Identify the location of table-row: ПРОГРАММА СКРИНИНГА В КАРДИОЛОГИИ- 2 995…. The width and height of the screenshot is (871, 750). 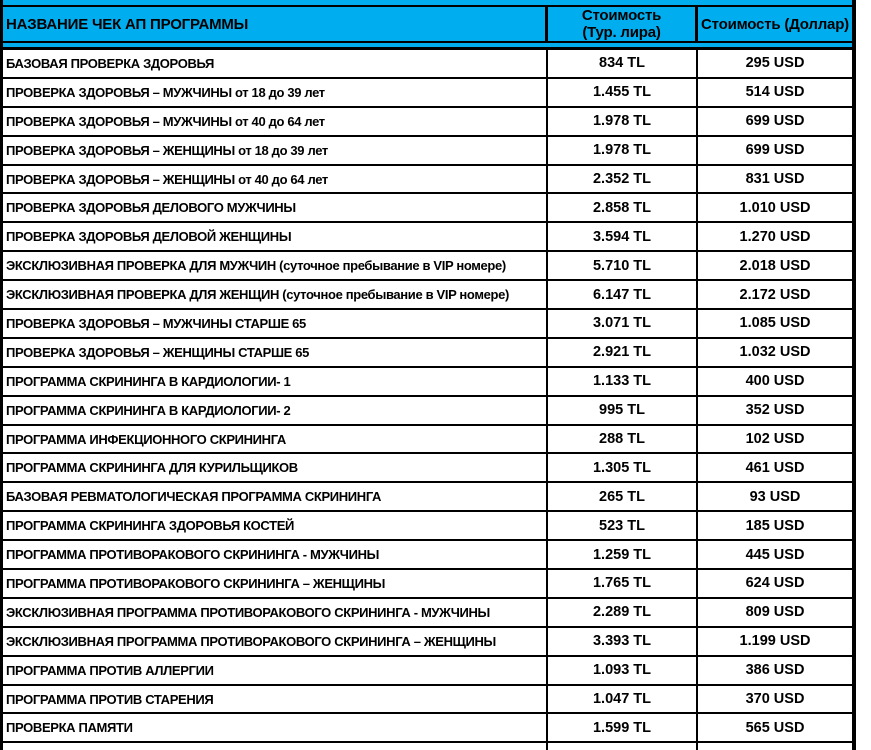
(427, 411).